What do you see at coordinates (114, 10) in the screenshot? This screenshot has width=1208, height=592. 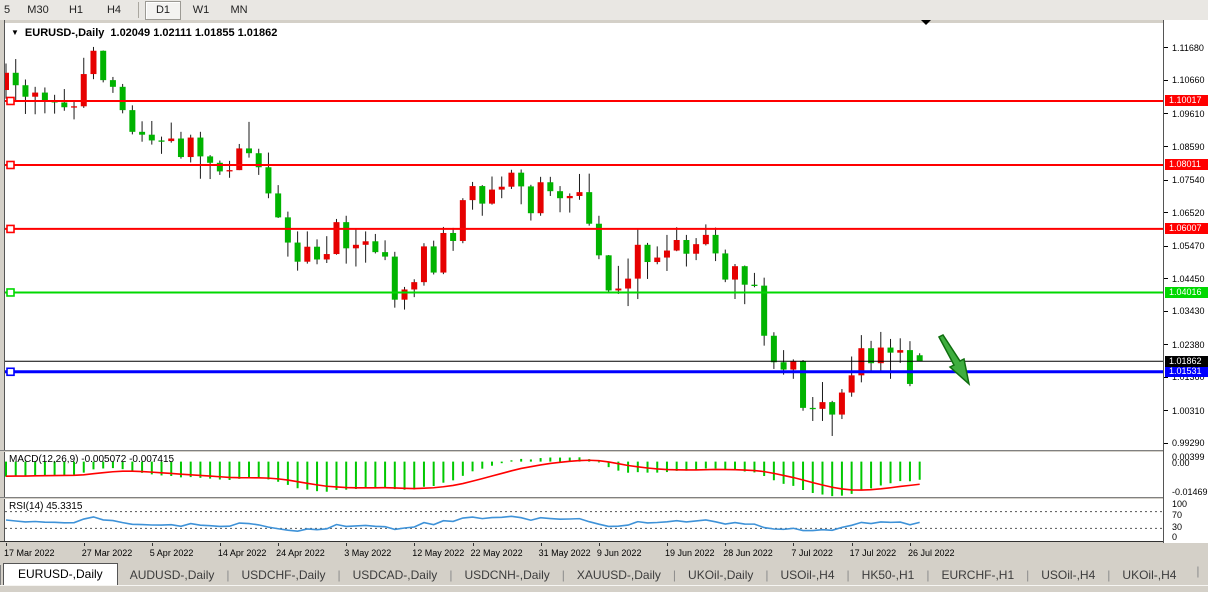 I see `timeframe-button-h4: H4` at bounding box center [114, 10].